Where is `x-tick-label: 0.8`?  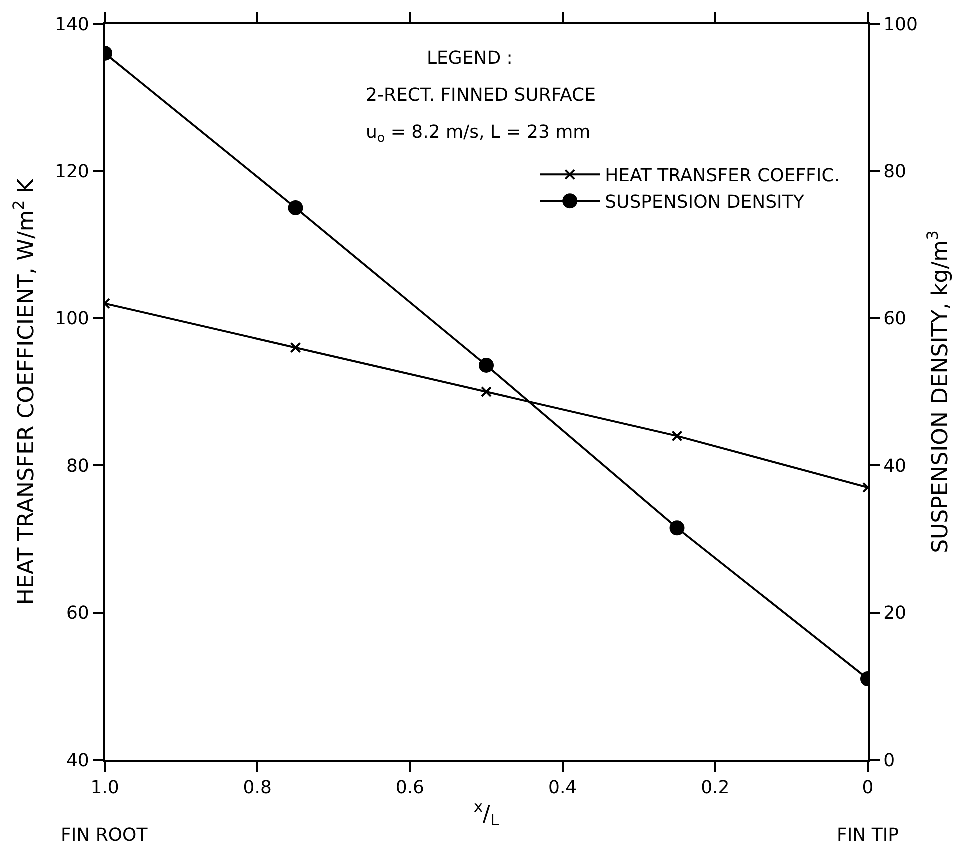 x-tick-label: 0.8 is located at coordinates (257, 788).